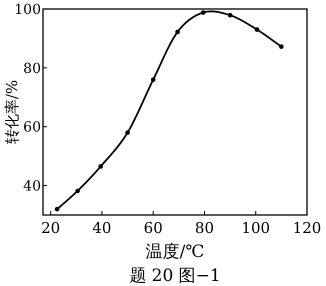 Image resolution: width=326 pixels, height=286 pixels. I want to click on x-axis-title: 温度/℃, so click(175, 252).